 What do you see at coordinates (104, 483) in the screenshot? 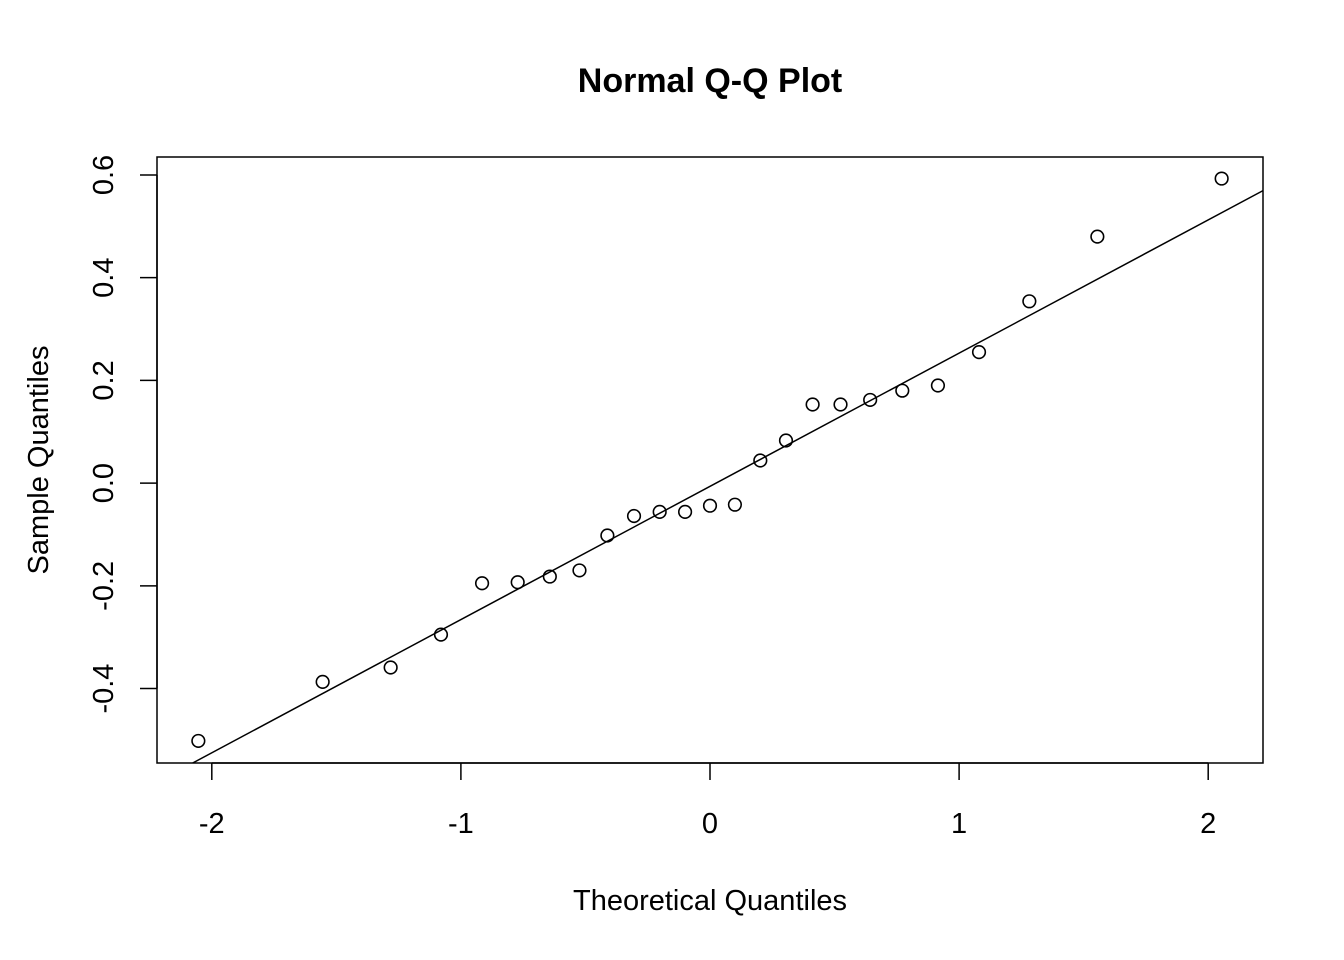
I see `y-tick-label: 0.0` at bounding box center [104, 483].